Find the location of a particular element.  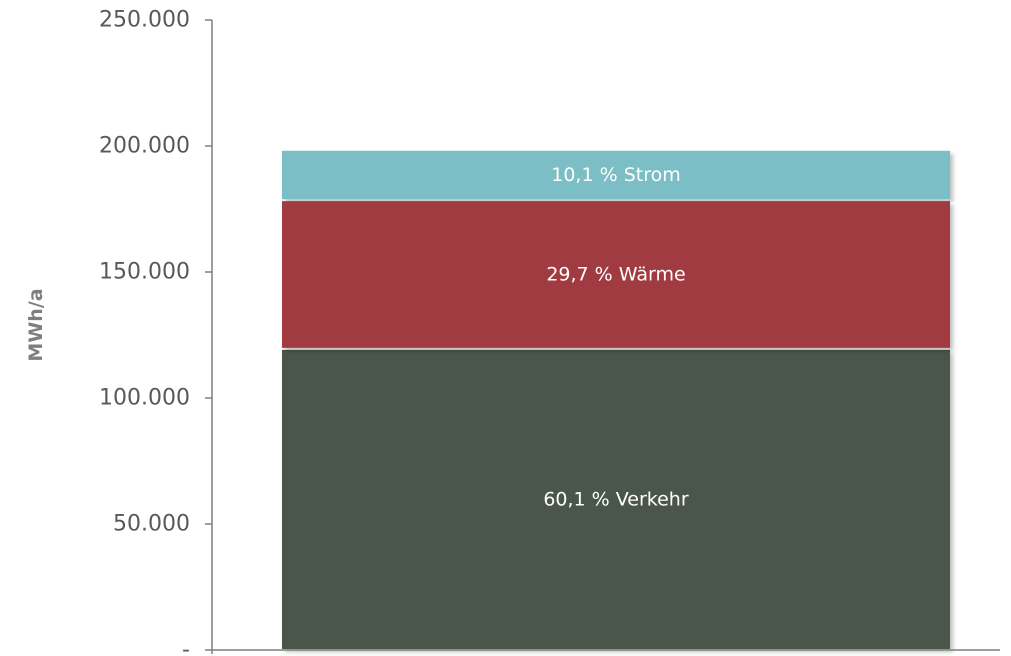

segment-label: 10,1 % Strom is located at coordinates (615, 175).